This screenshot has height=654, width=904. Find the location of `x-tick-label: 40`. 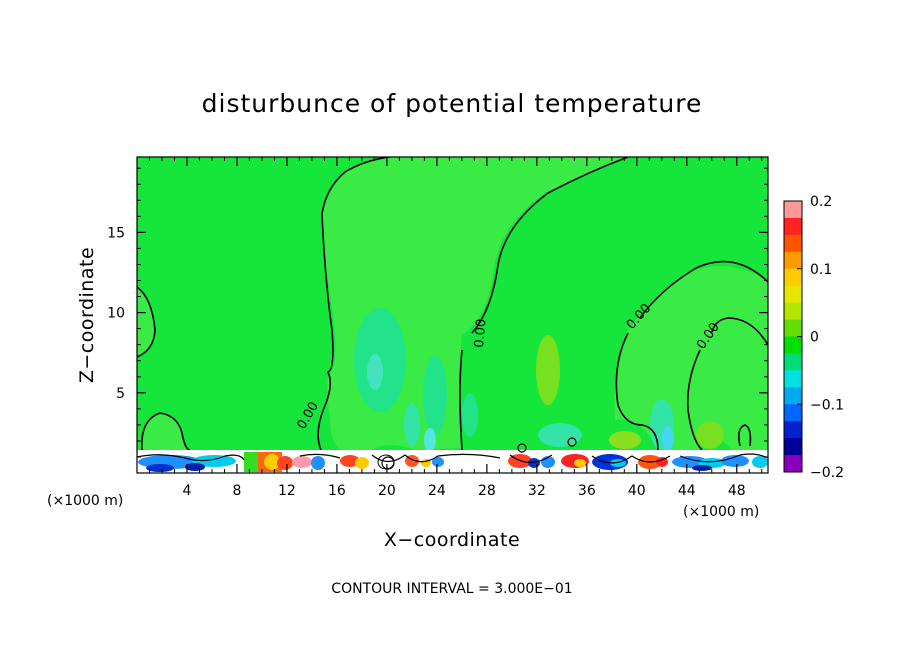

x-tick-label: 40 is located at coordinates (637, 491).